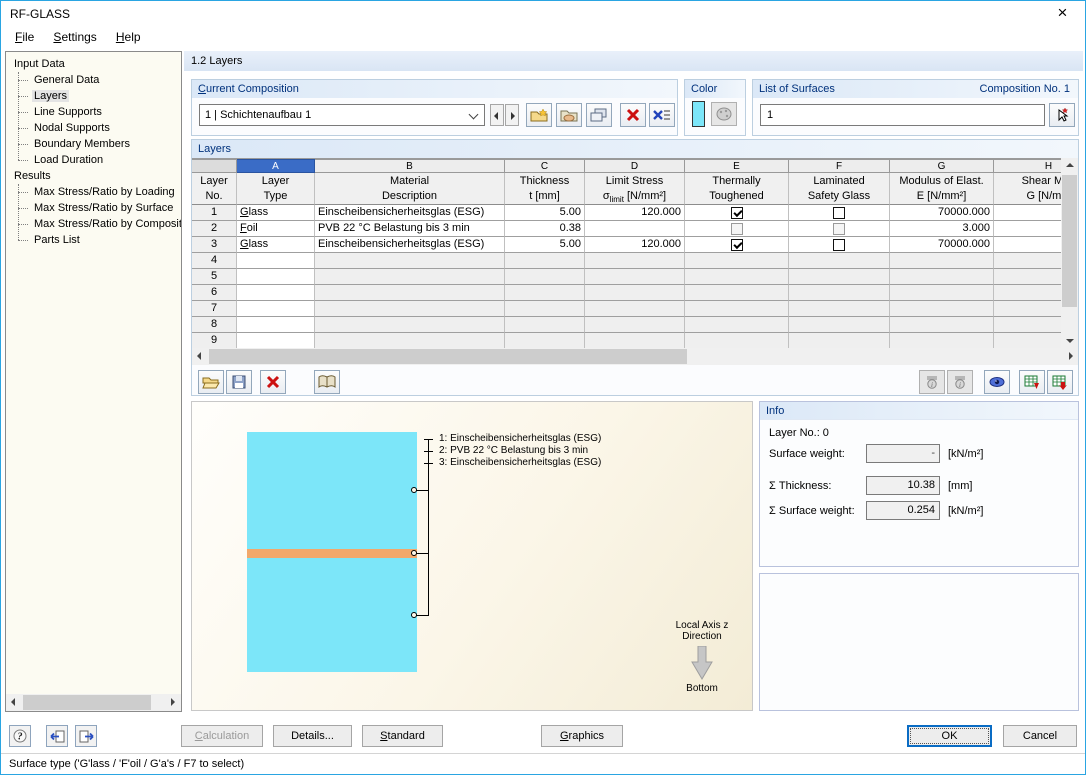  Describe the element at coordinates (222, 736) in the screenshot. I see `calculation-button: Calculation` at that location.